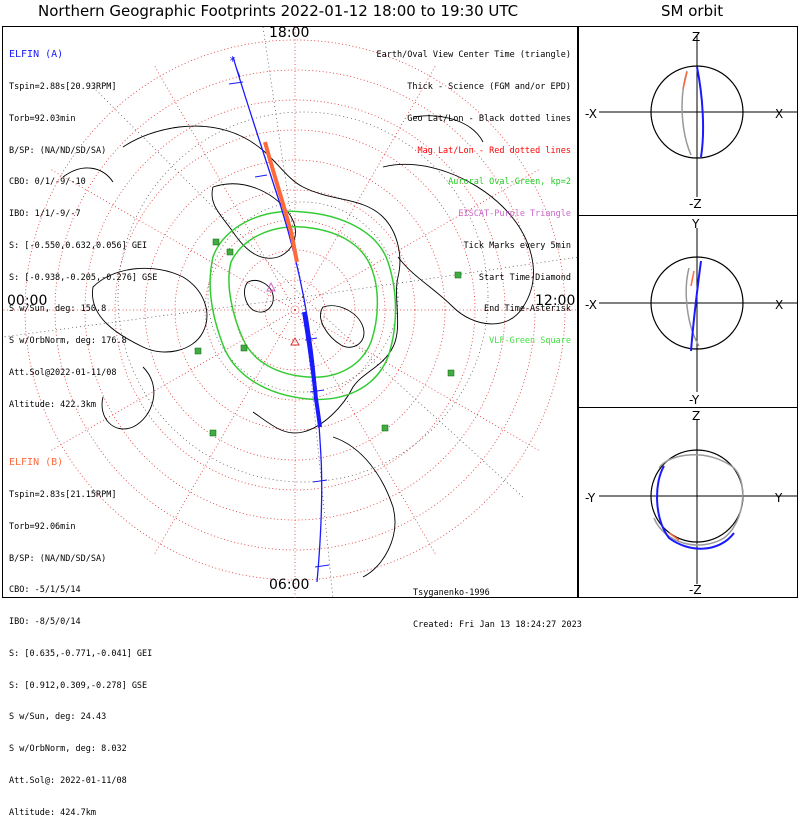  I want to click on orbit-panel-xy: -X X Y -Y, so click(691, 312).